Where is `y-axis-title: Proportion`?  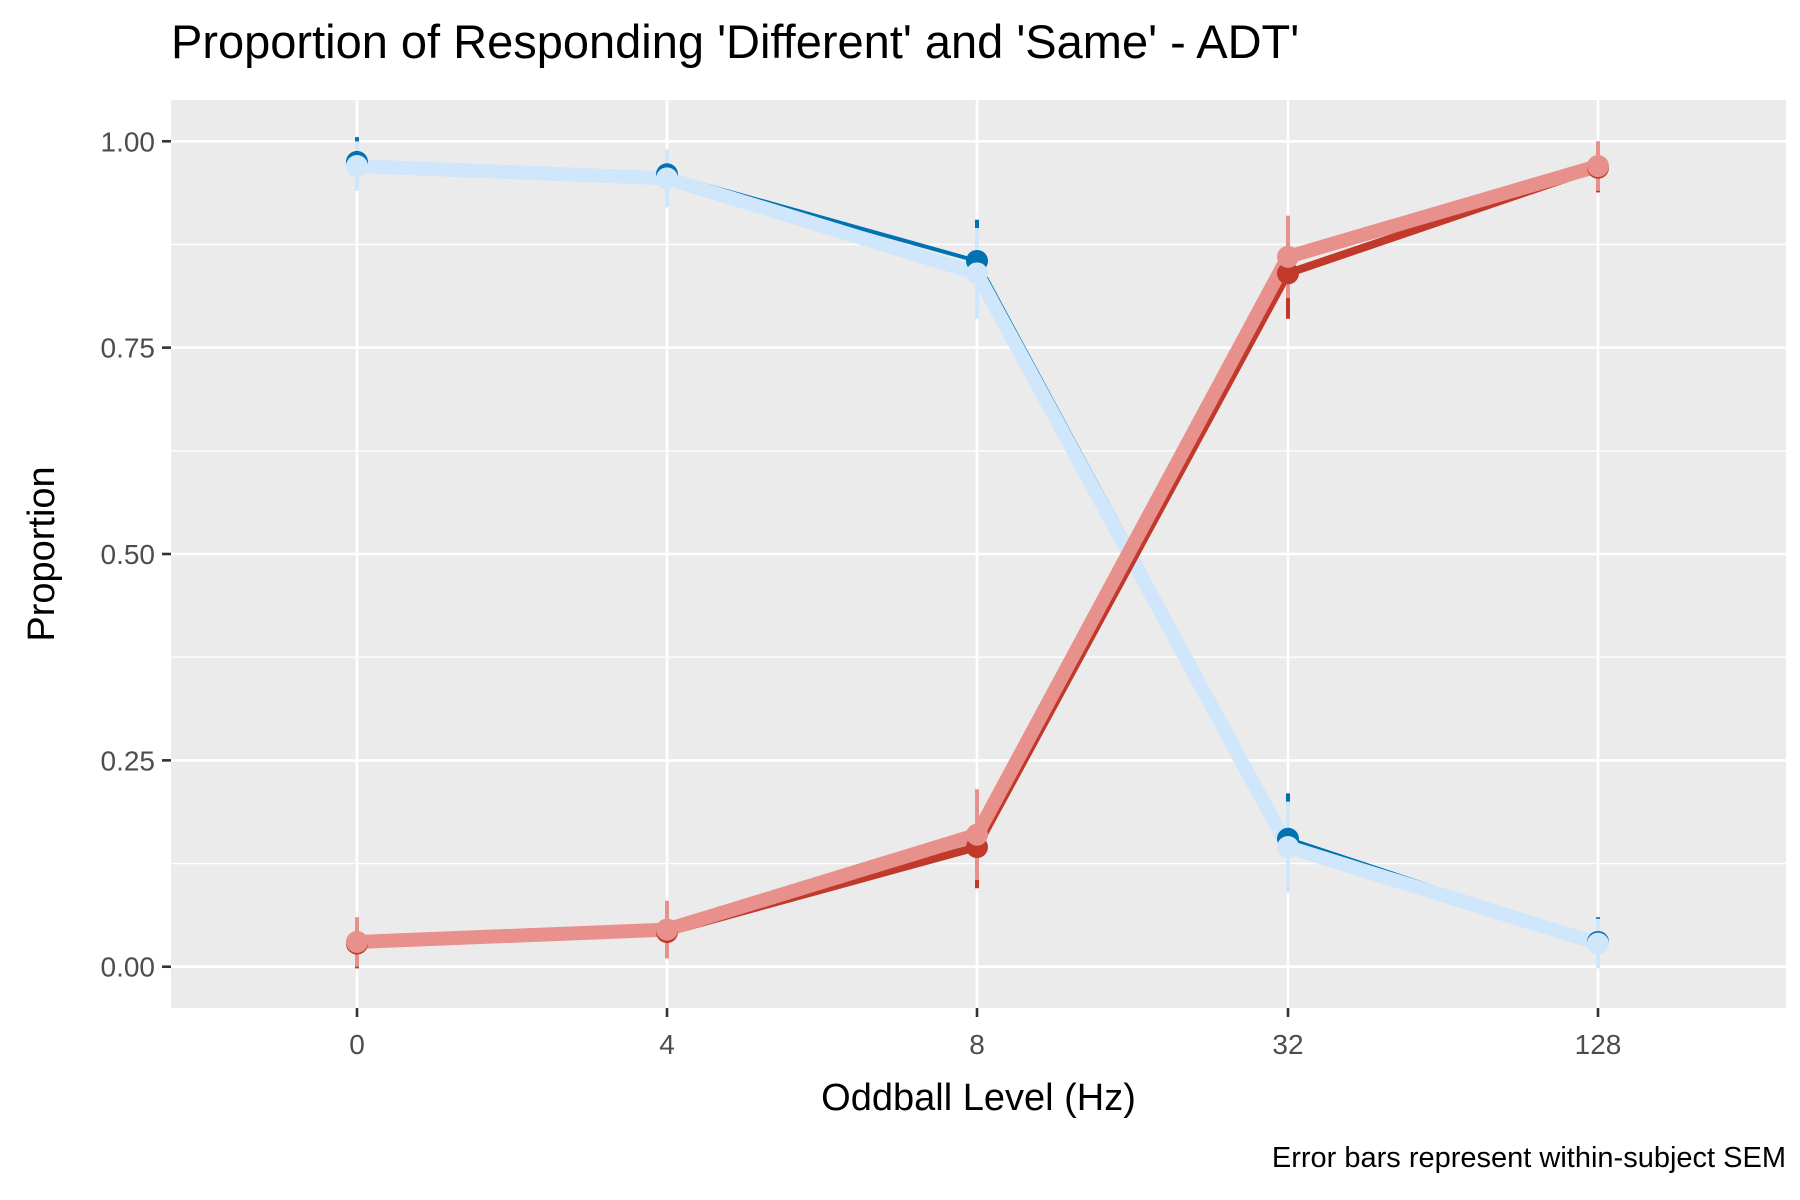 y-axis-title: Proportion is located at coordinates (42, 553).